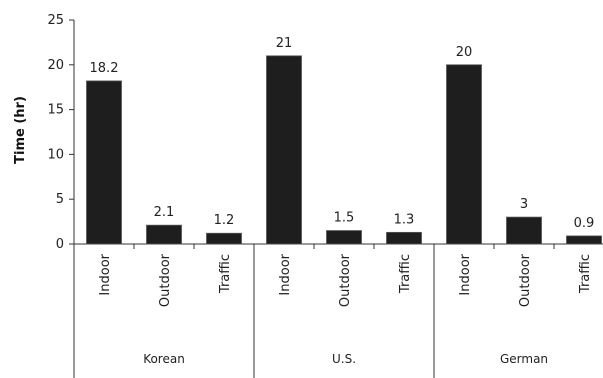  What do you see at coordinates (55, 65) in the screenshot?
I see `y-tick-label: 20` at bounding box center [55, 65].